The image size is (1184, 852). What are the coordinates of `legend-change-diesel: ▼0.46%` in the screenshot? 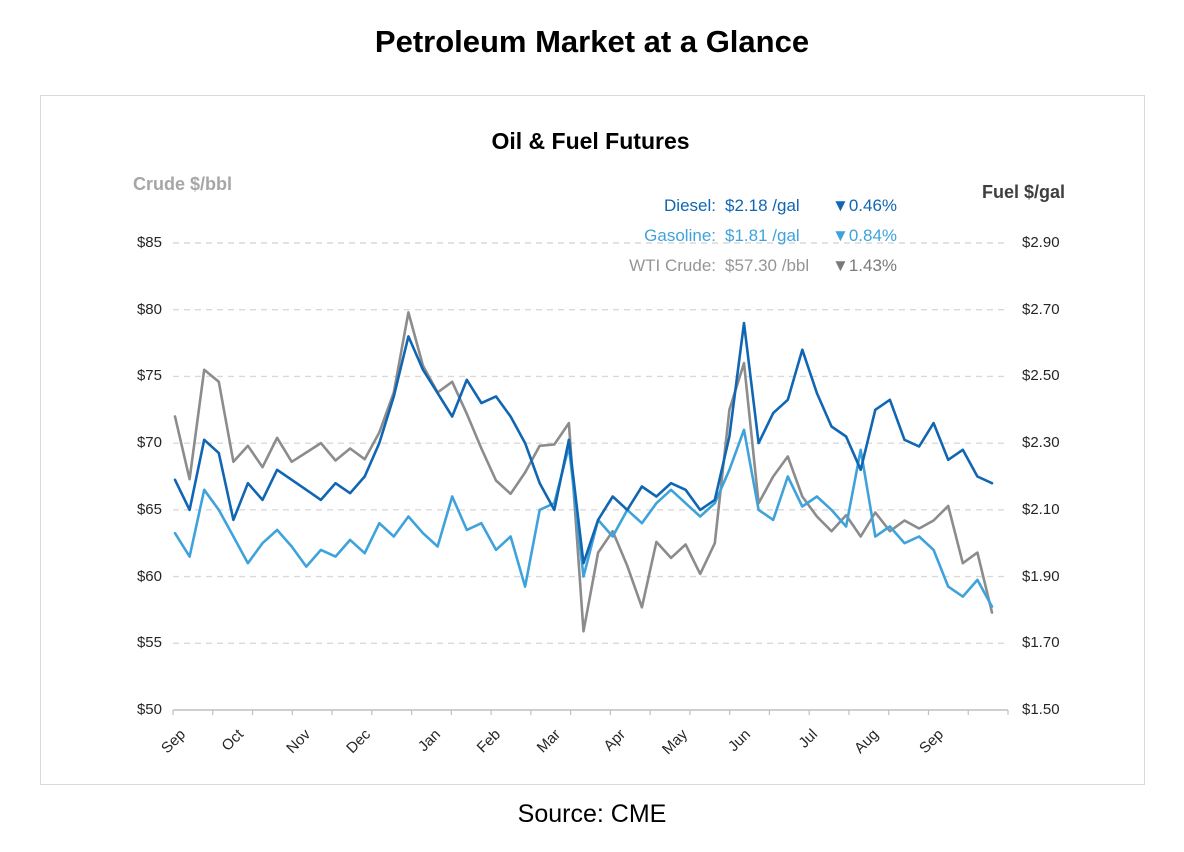 It's located at (865, 205).